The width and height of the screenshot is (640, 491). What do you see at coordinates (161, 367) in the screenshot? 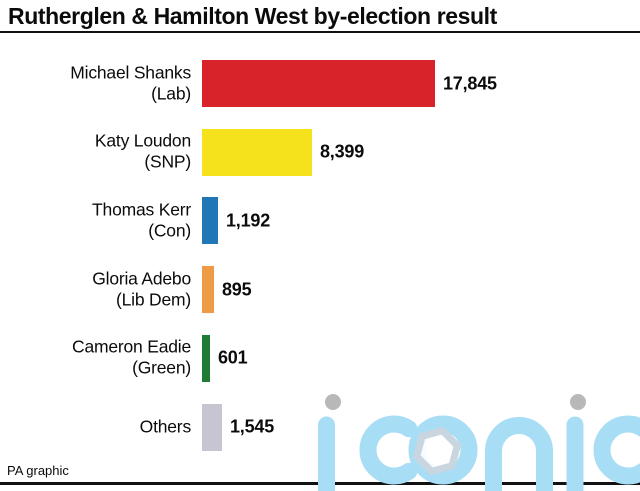
I see `candidate-party: (Green)` at bounding box center [161, 367].